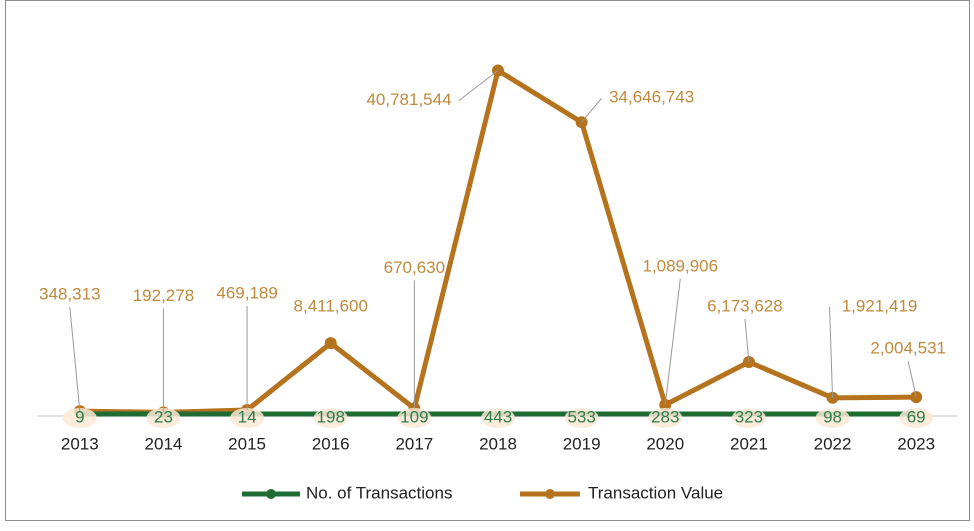 The height and width of the screenshot is (531, 974). I want to click on data-label: 40,781,544, so click(408, 99).